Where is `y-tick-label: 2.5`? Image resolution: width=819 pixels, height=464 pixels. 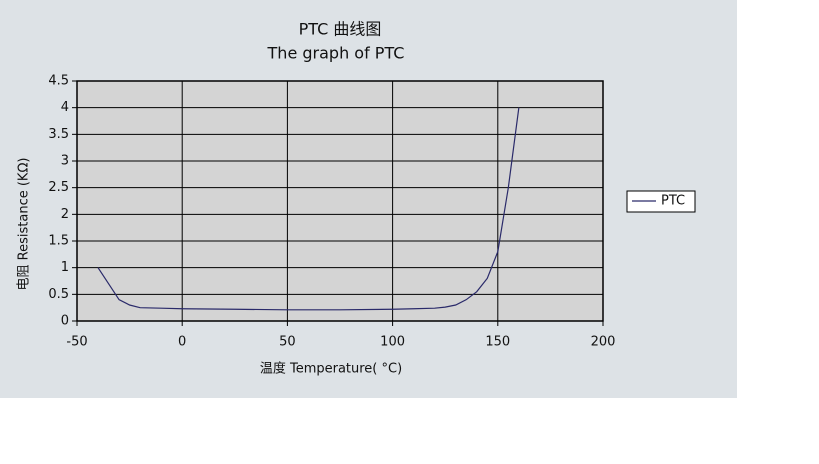 y-tick-label: 2.5 is located at coordinates (58, 187).